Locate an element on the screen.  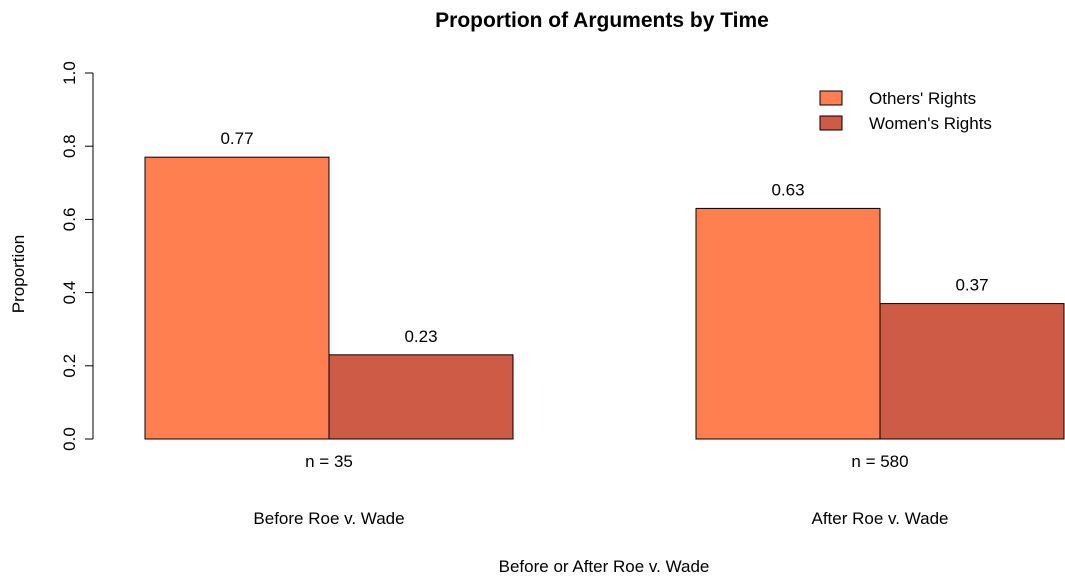
y-axis-ticks: 0.0 0.2 0.4 0.6 0.8 1.0 is located at coordinates (76, 256).